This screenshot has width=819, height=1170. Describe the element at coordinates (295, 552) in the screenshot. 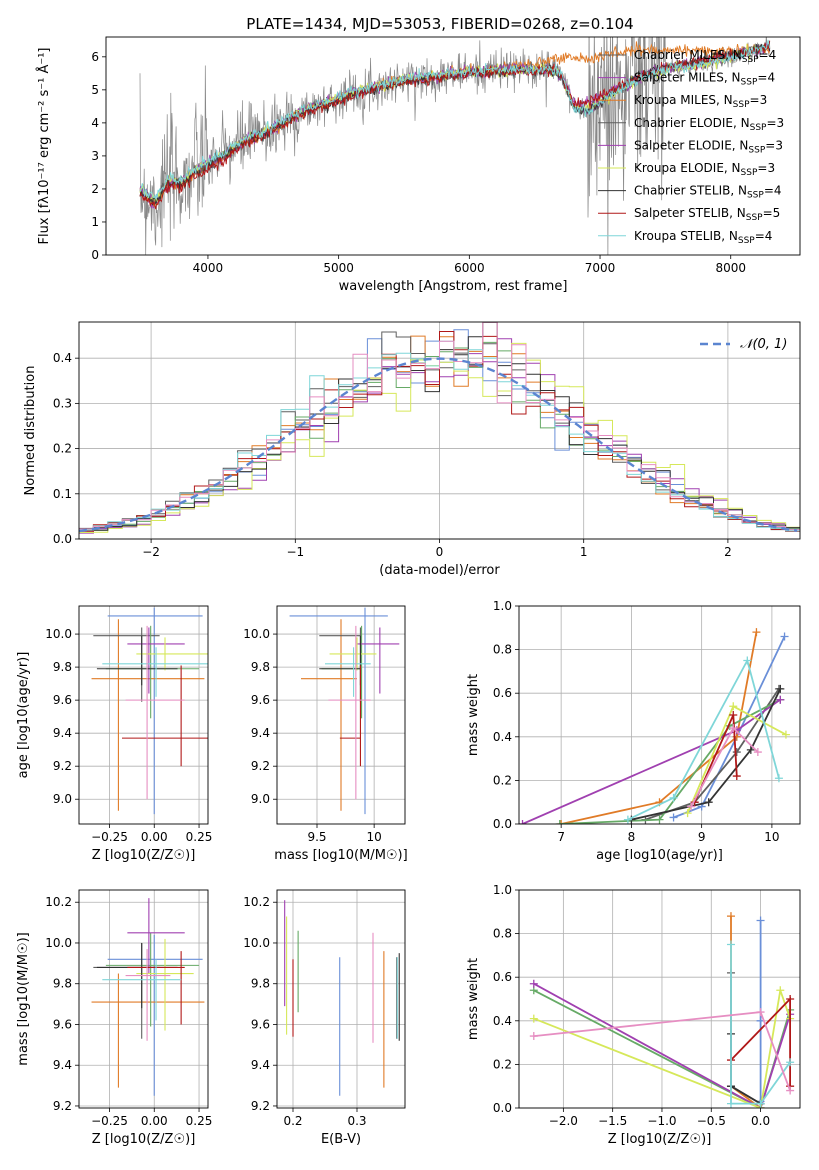

I see `x-tick-label: −1` at that location.